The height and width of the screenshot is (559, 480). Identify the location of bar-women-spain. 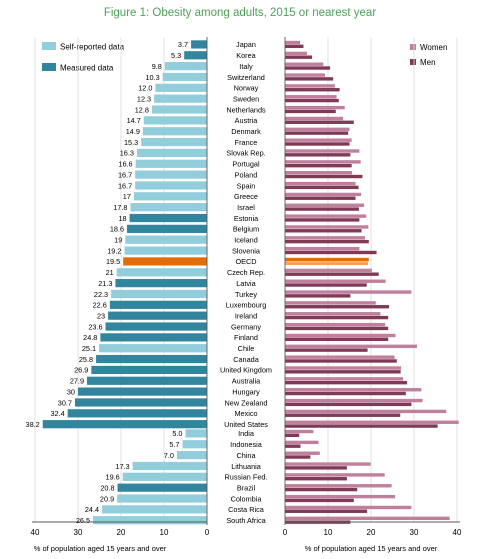
(320, 183).